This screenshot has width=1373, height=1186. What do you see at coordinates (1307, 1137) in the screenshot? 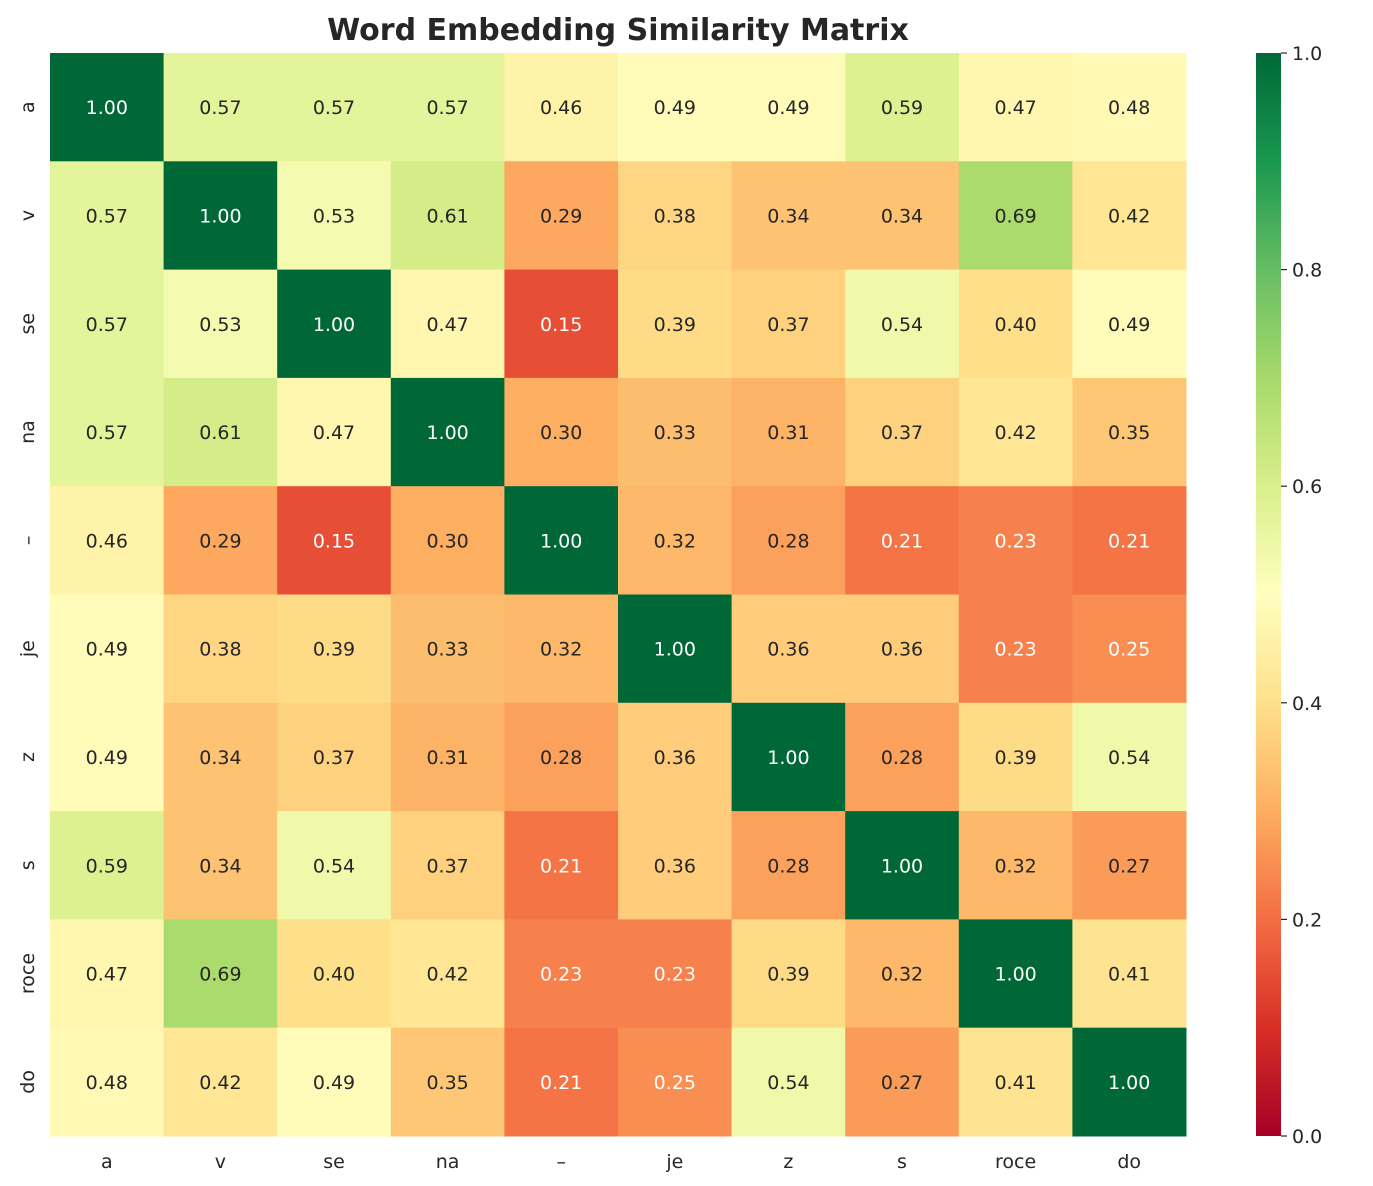
I see `colorbar-tick-label: 0.0` at bounding box center [1307, 1137].